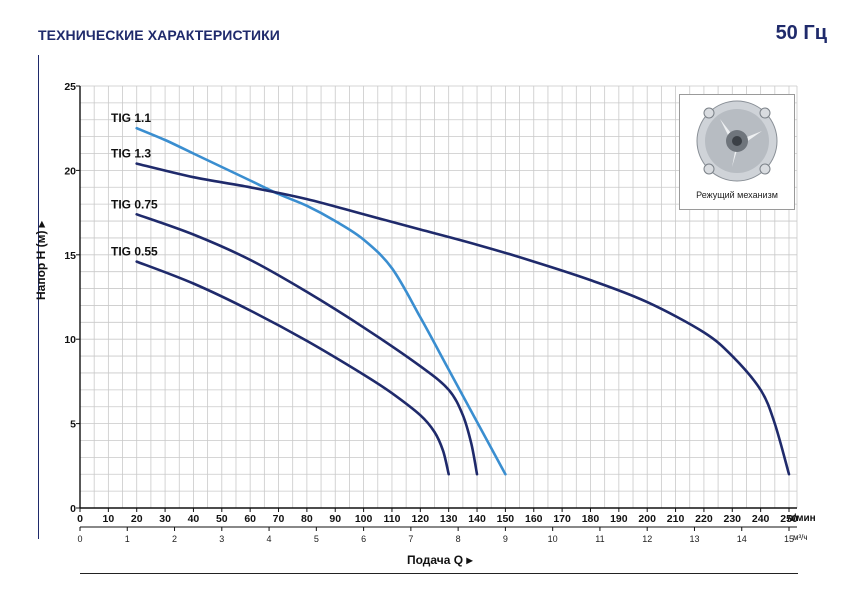 The width and height of the screenshot is (863, 594). Describe the element at coordinates (79, 539) in the screenshot. I see `x2-tick-label: 0` at that location.